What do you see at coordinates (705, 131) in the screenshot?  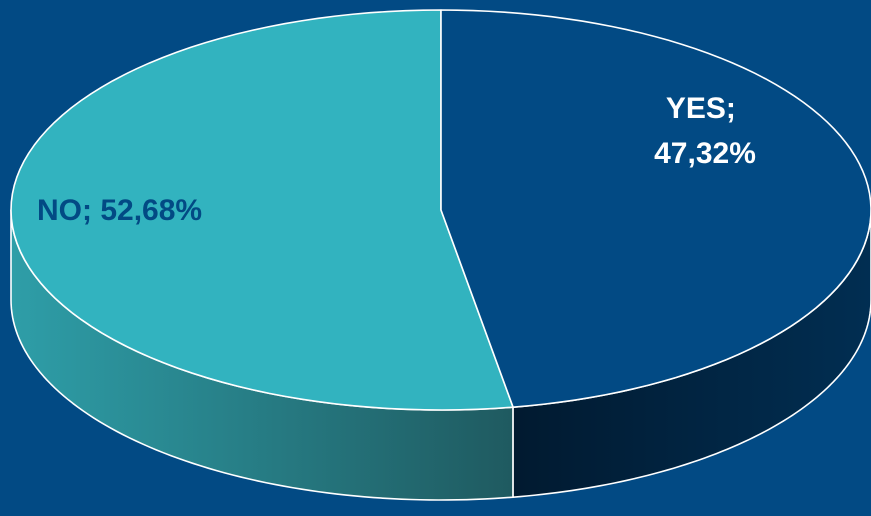 I see `slice-label-yes: YES; 47,32%` at bounding box center [705, 131].